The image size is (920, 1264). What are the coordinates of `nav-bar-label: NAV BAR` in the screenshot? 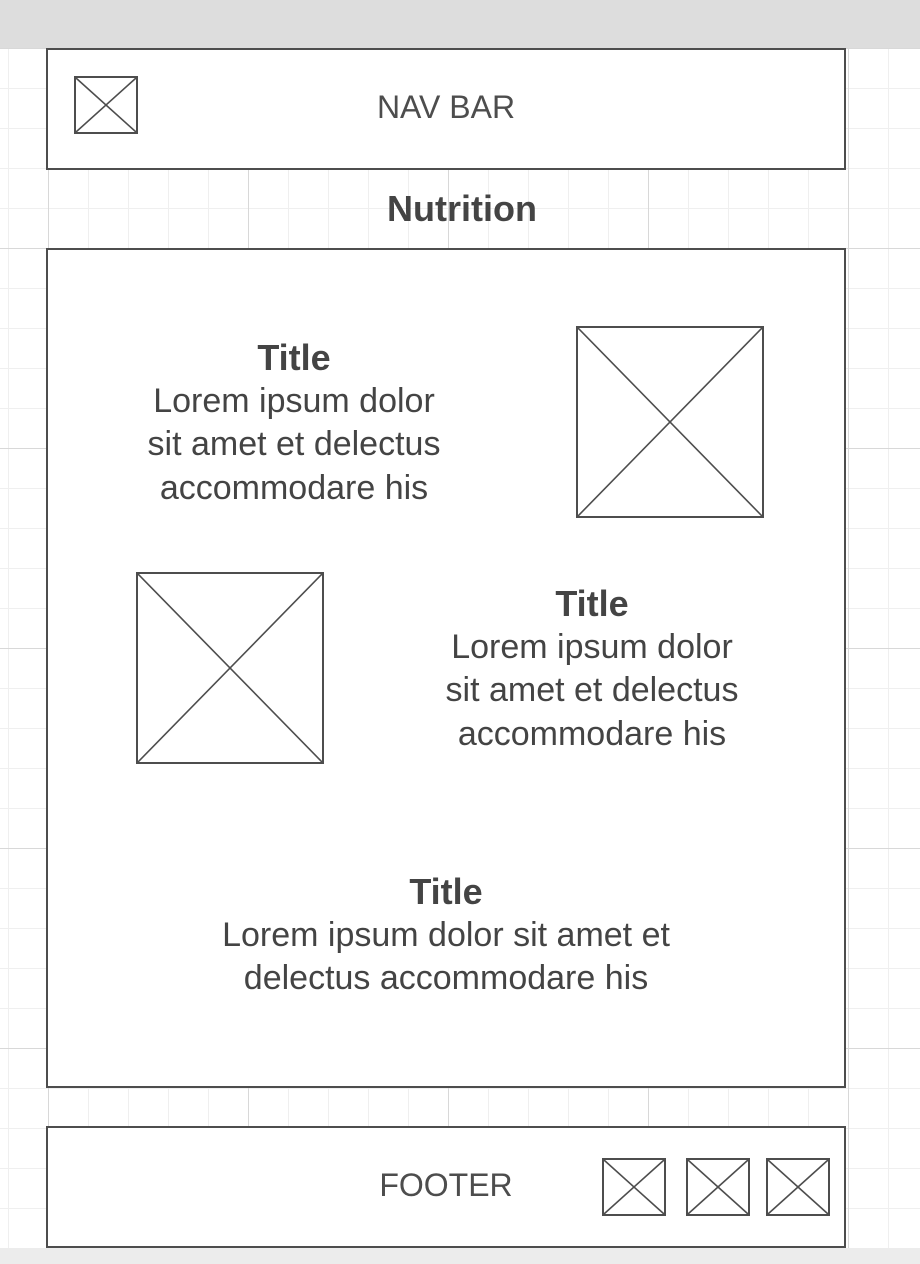 It's located at (446, 107).